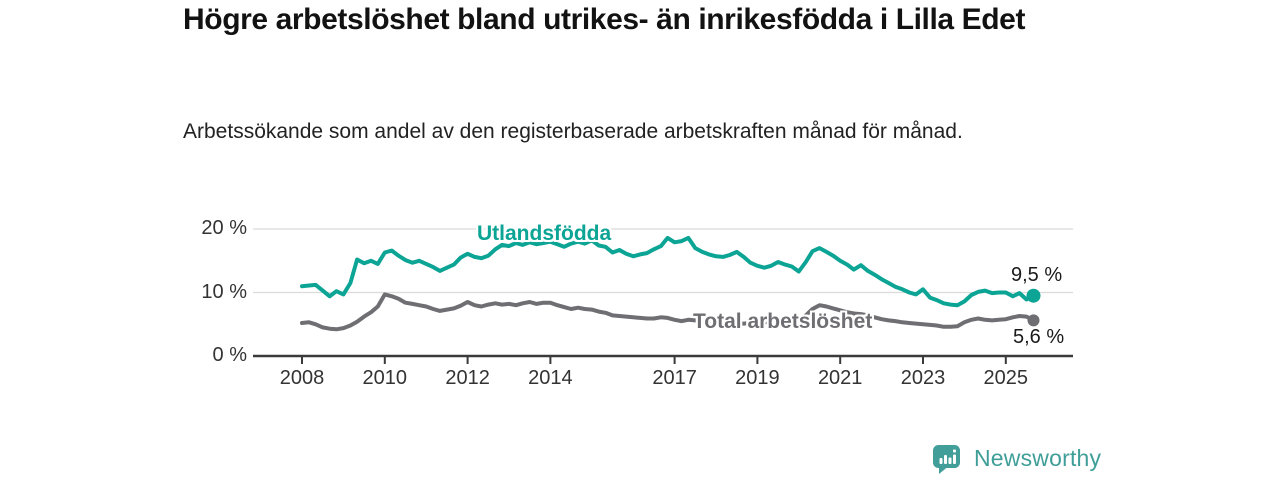 The width and height of the screenshot is (1280, 480). What do you see at coordinates (674, 378) in the screenshot?
I see `x-axis-tick-2017: 2017` at bounding box center [674, 378].